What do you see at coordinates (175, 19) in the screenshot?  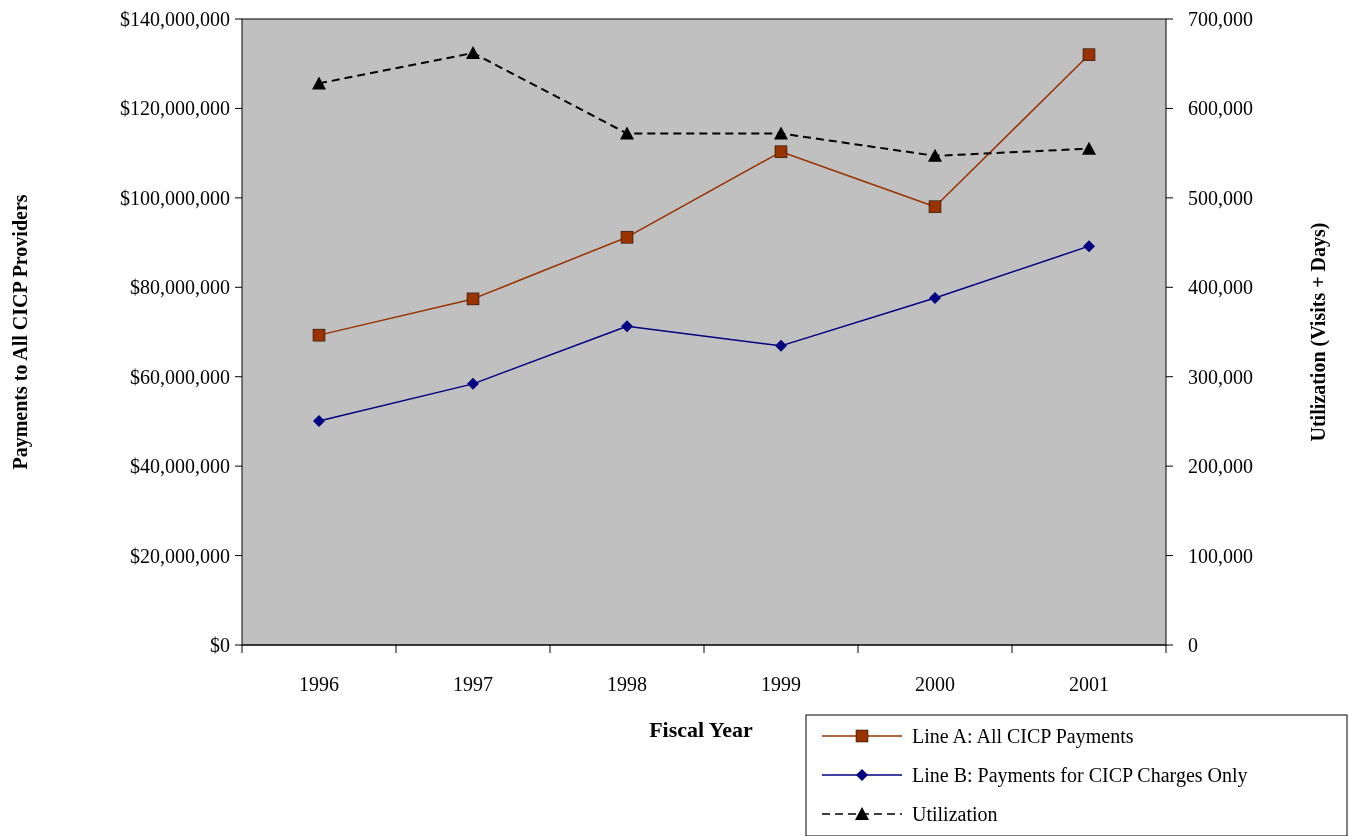 I see `y-tick-label: $140,000,000` at bounding box center [175, 19].